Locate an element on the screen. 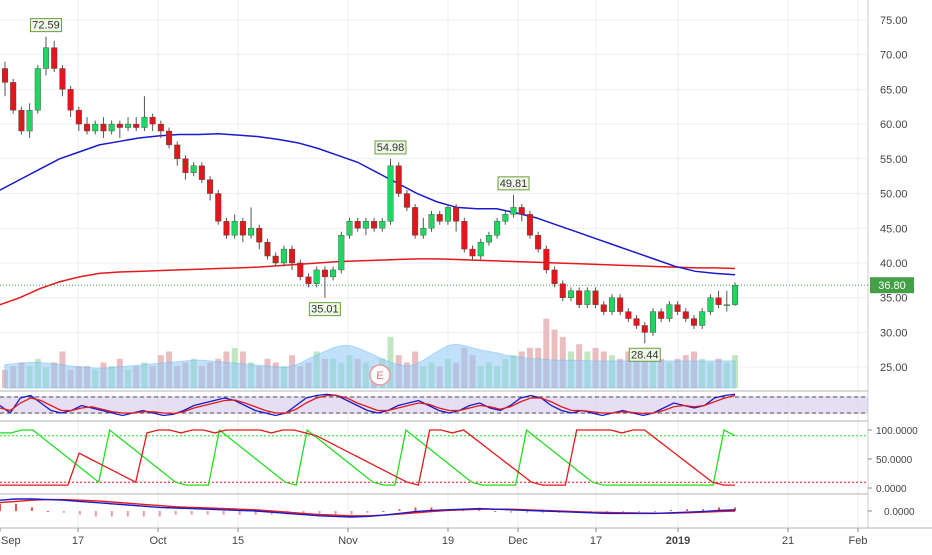 The image size is (932, 555). earnings-marker: E is located at coordinates (379, 376).